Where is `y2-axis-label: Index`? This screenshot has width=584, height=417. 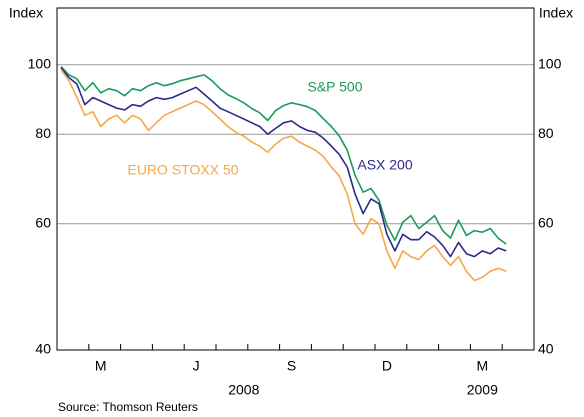
y2-axis-label: Index is located at coordinates (556, 13).